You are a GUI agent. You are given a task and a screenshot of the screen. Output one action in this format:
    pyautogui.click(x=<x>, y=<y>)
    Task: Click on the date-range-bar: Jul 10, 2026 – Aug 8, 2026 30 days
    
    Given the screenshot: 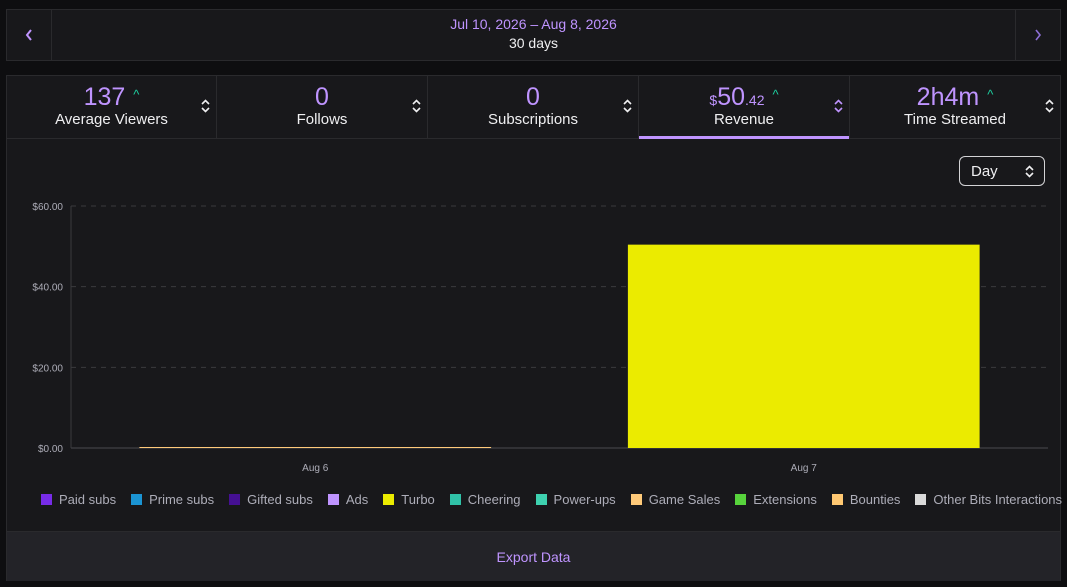 What is the action you would take?
    pyautogui.click(x=533, y=35)
    